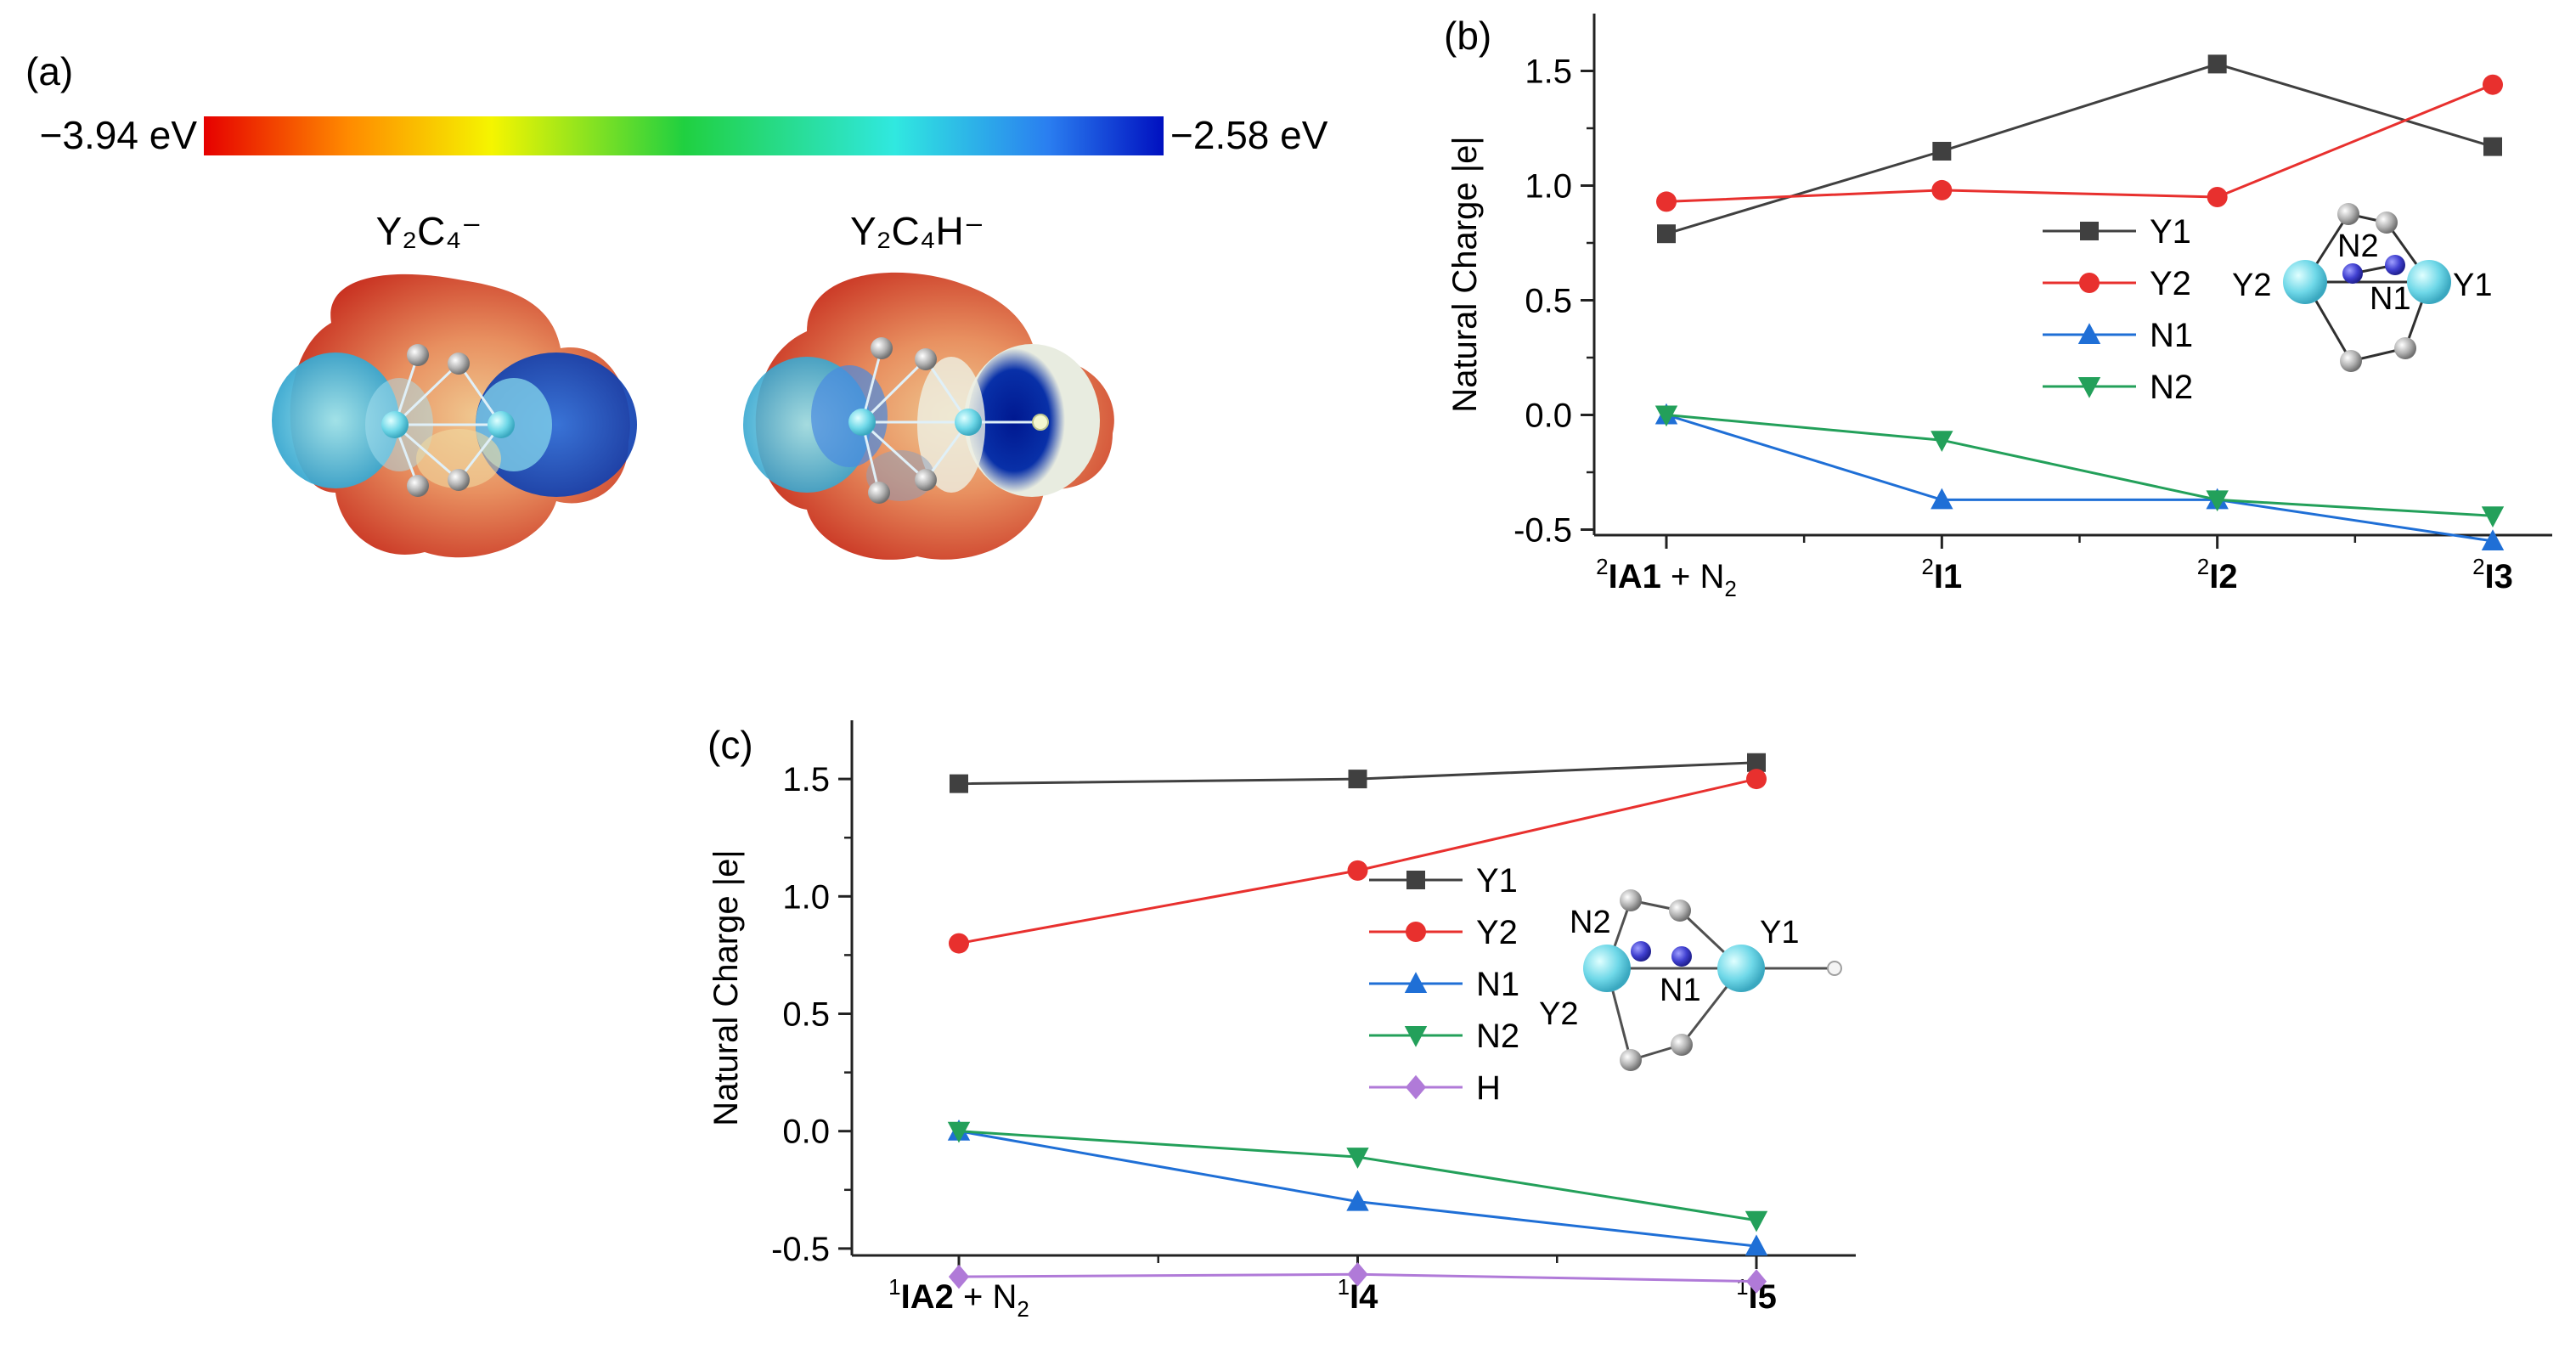 Image resolution: width=2576 pixels, height=1348 pixels. Describe the element at coordinates (1666, 577) in the screenshot. I see `x-tick-label: 2IA1 + N2` at that location.